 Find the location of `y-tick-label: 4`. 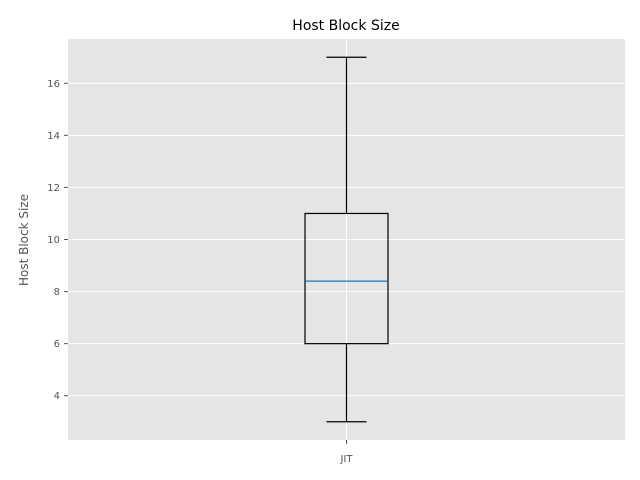

y-tick-label: 4 is located at coordinates (57, 396).